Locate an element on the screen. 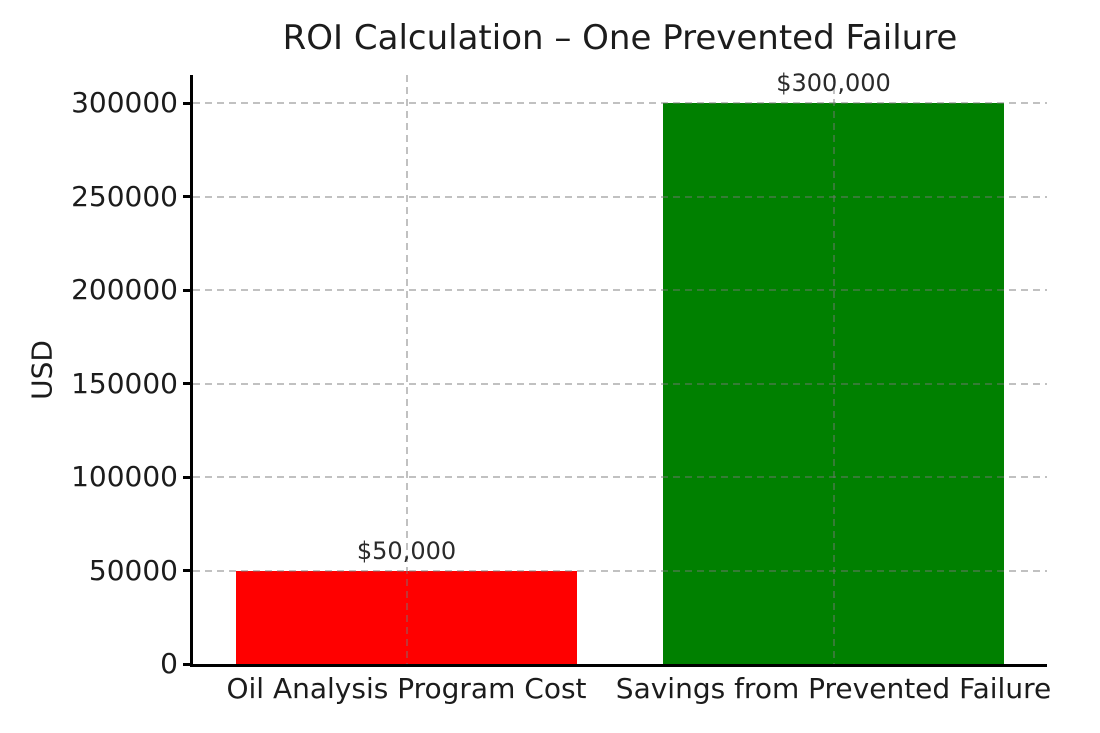  bar-value-label: $300,000 is located at coordinates (833, 83).